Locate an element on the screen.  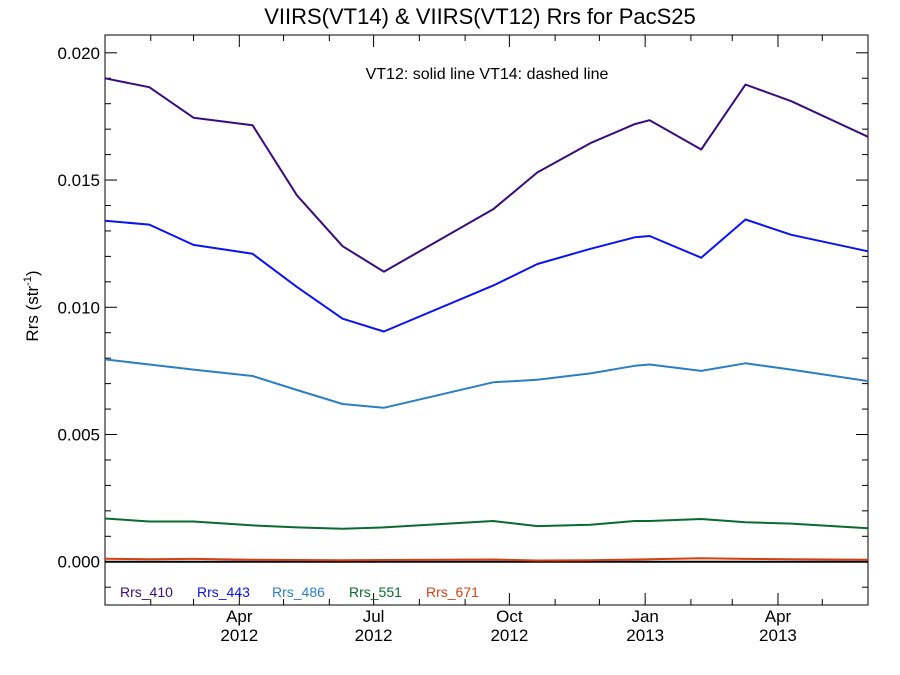
y-tick-label: 0.000 is located at coordinates (78, 562).